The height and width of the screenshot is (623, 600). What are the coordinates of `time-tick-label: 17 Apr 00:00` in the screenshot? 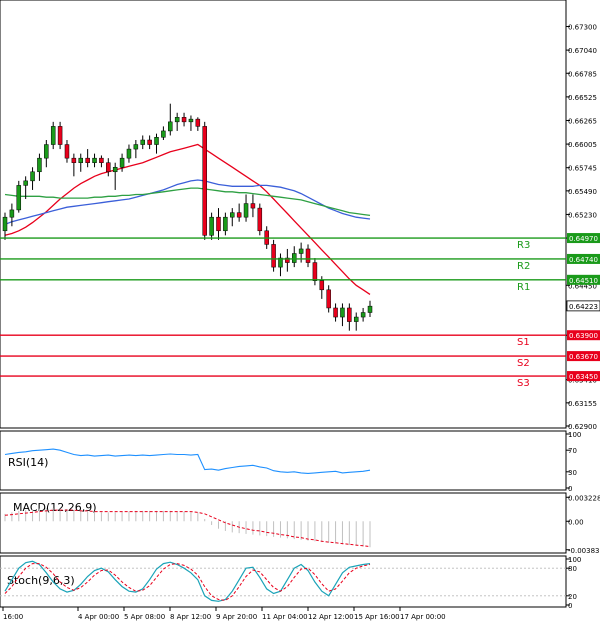 It's located at (423, 617).